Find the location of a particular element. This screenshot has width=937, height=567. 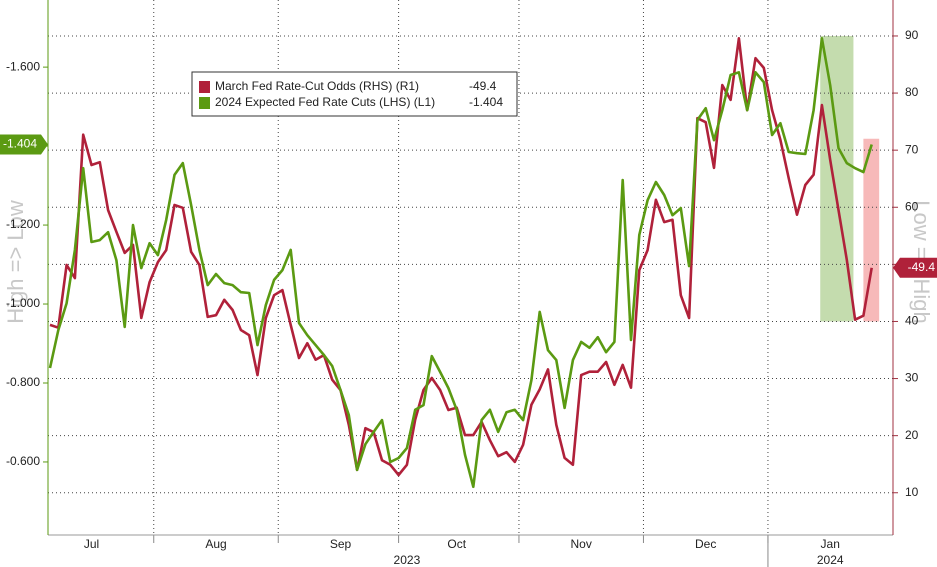

y-tick-label: -1.600 is located at coordinates (23, 66).